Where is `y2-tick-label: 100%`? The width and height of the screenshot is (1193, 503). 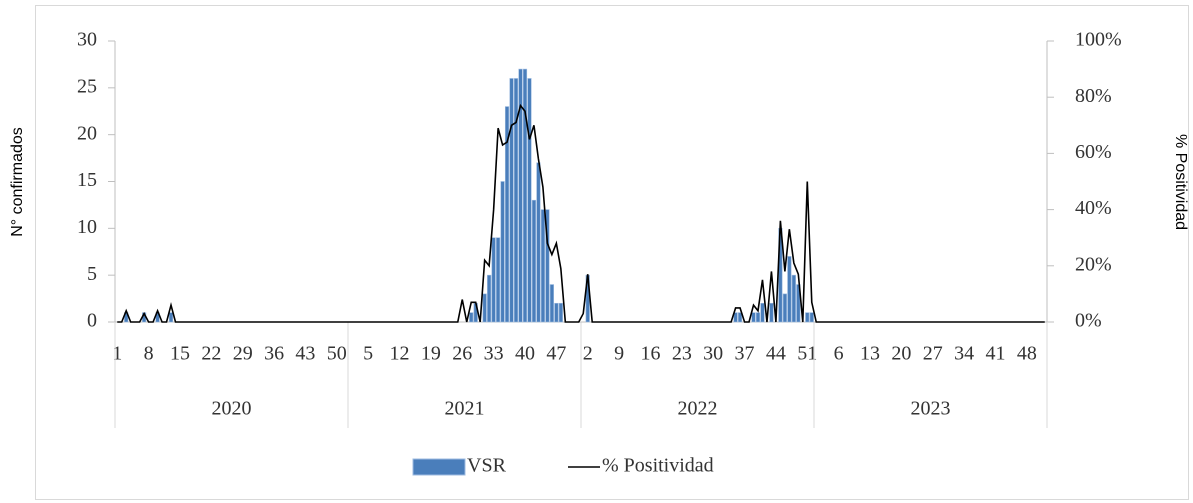
y2-tick-label: 100% is located at coordinates (1098, 40).